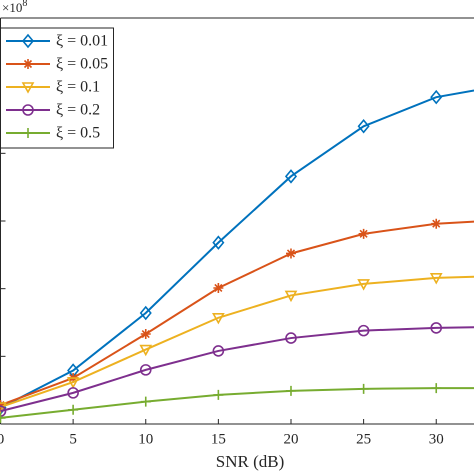  Describe the element at coordinates (290, 439) in the screenshot. I see `x-tick-label: 20` at that location.